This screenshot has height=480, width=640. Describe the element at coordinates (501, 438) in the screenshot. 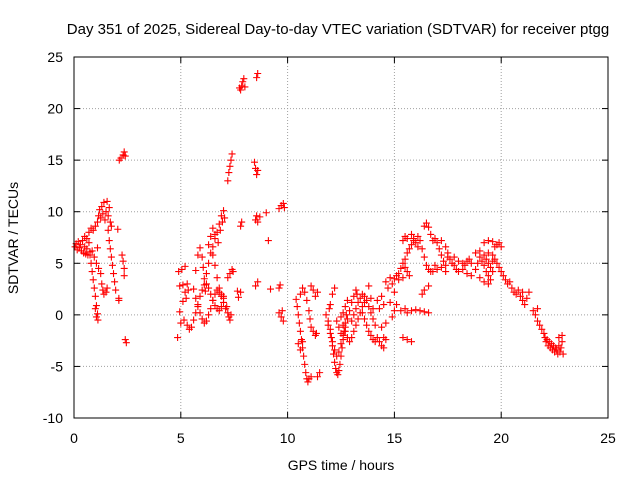

I see `x-tick-label: 20` at that location.